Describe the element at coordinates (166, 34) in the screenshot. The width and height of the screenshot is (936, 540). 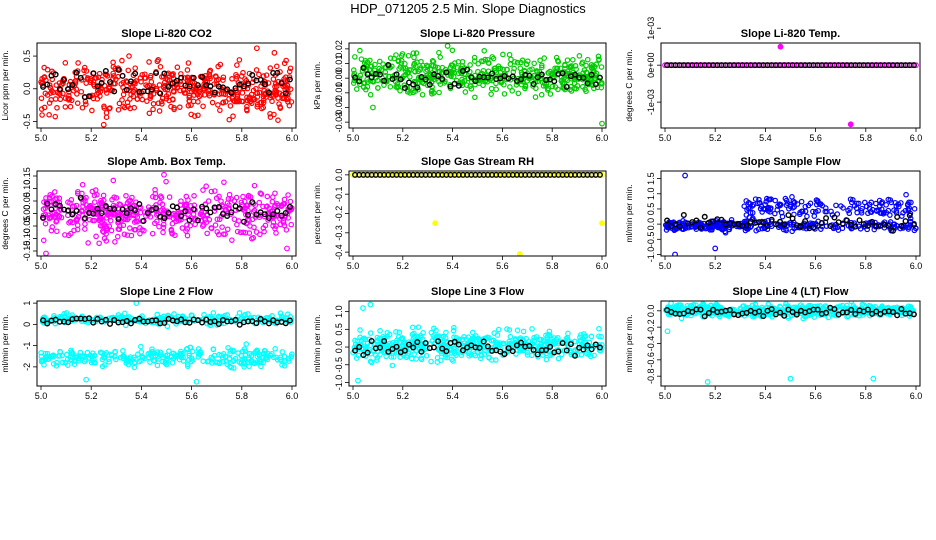
I see `panel-title: Slope Li-820 CO2` at that location.